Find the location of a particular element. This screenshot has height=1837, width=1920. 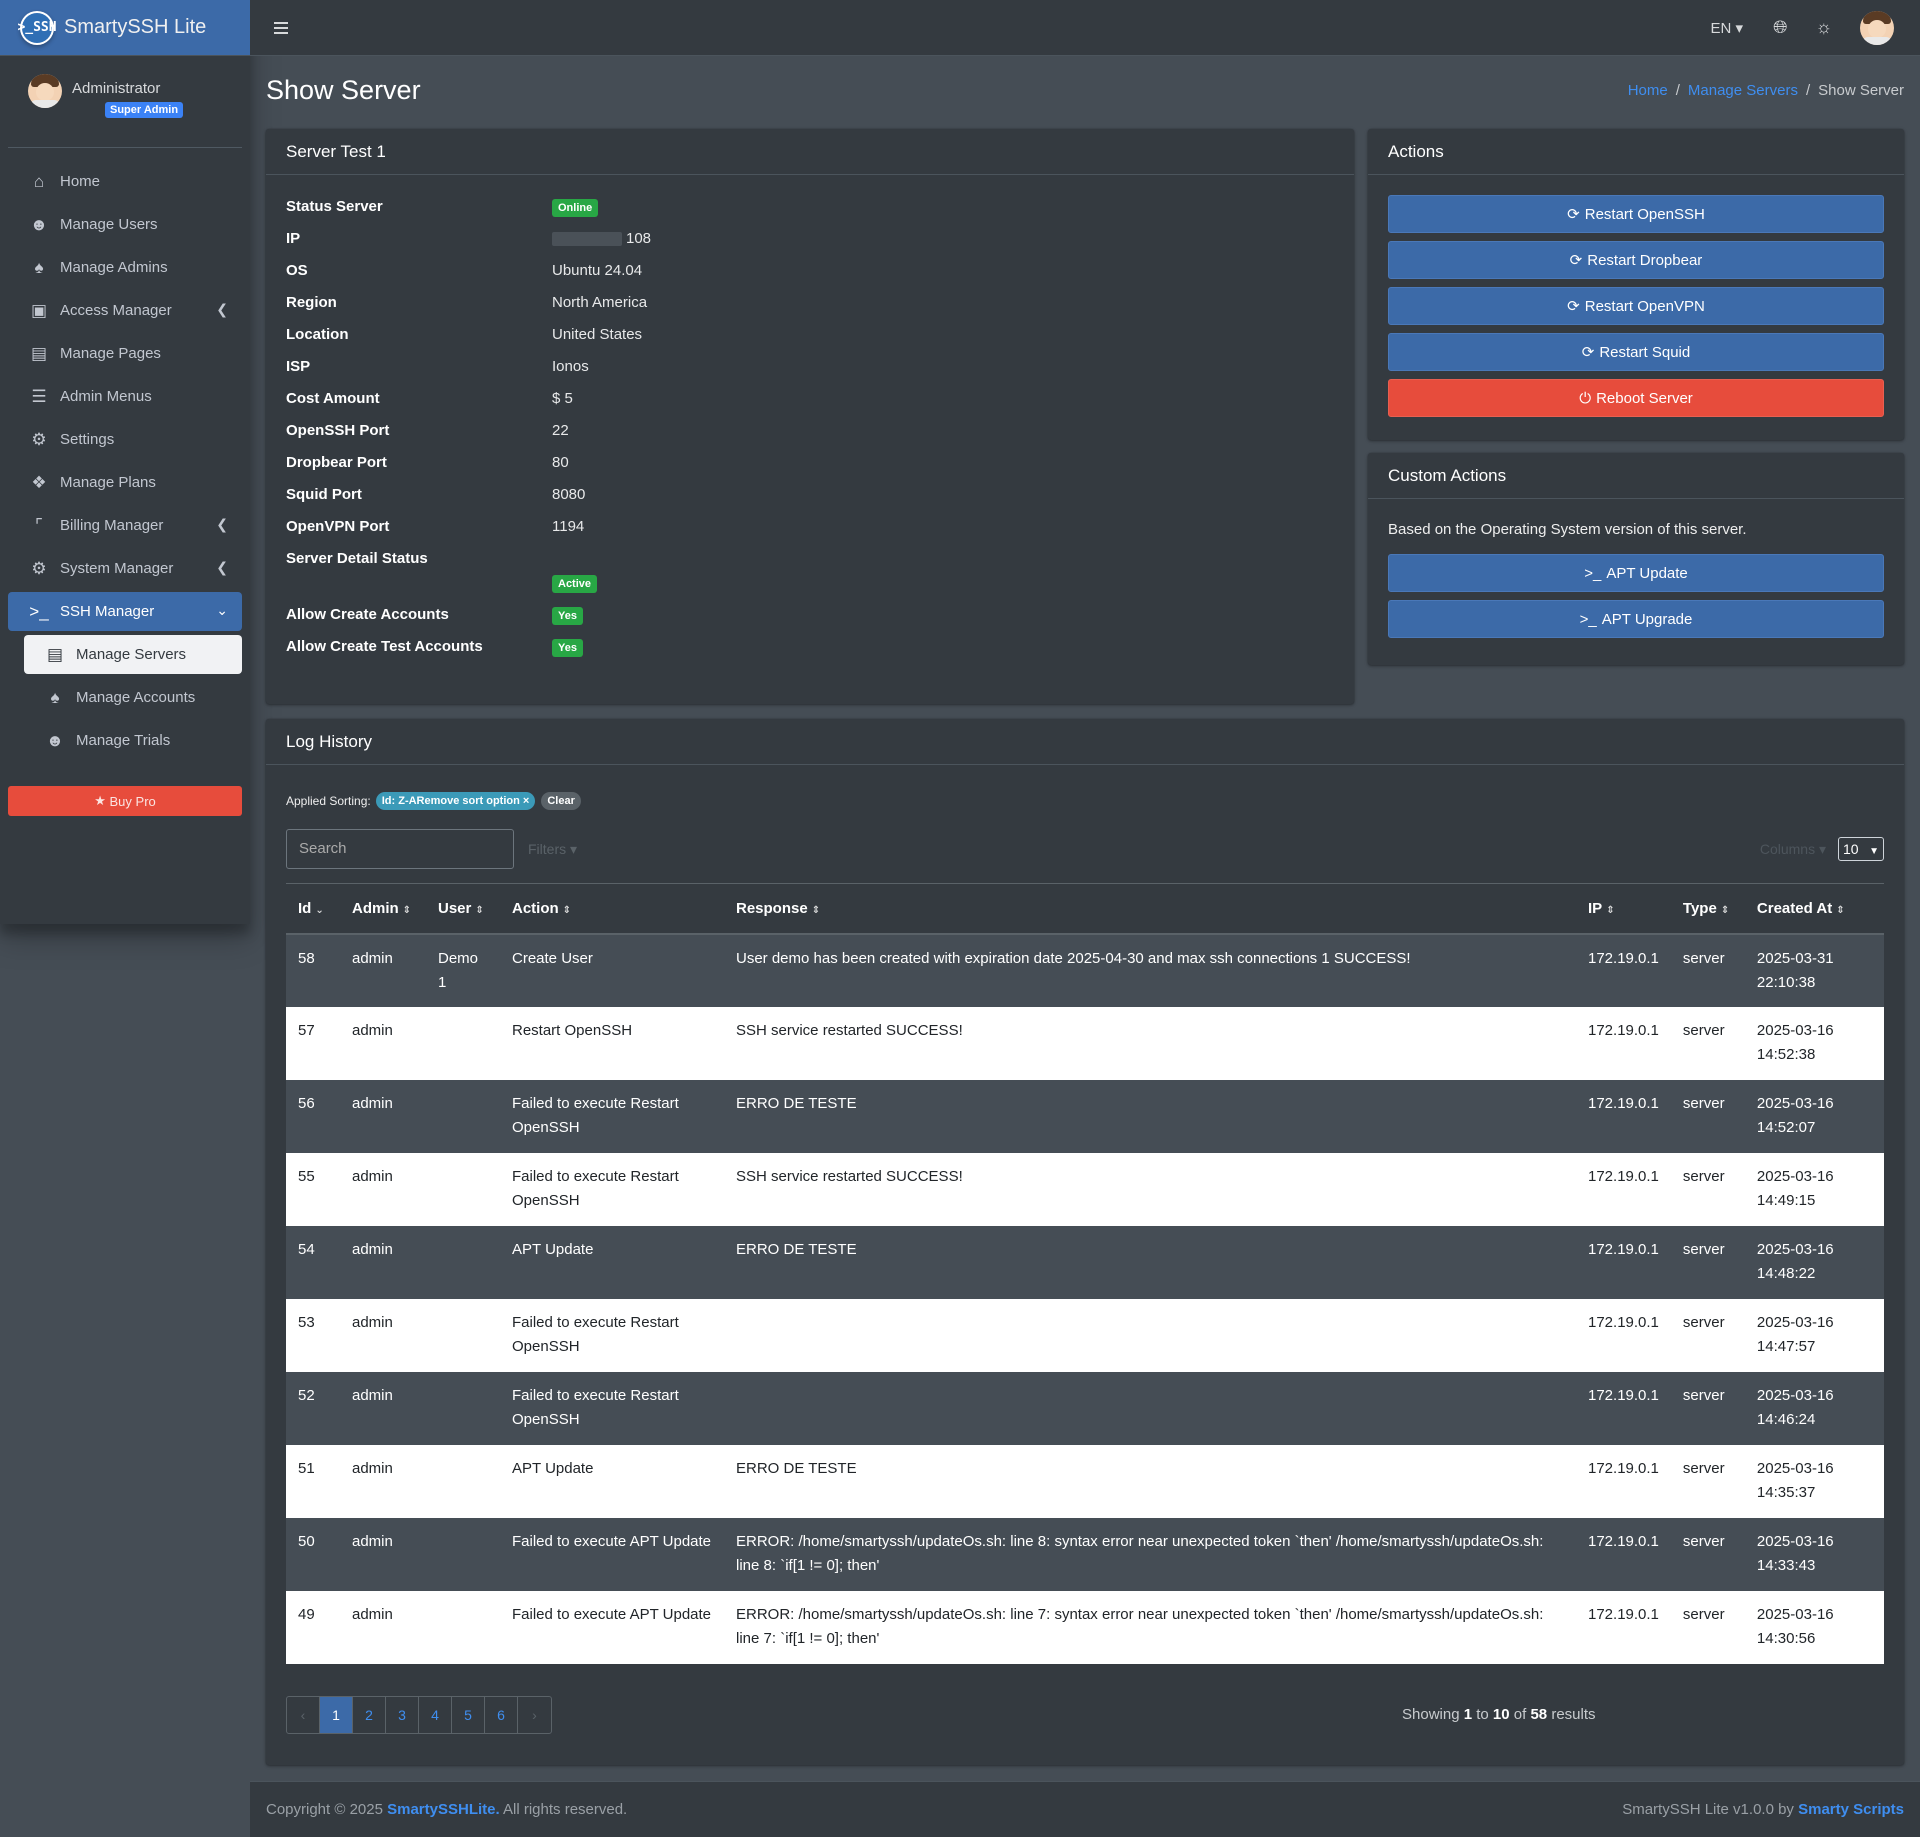

chevron-left-icon: ❮ is located at coordinates (222, 524).